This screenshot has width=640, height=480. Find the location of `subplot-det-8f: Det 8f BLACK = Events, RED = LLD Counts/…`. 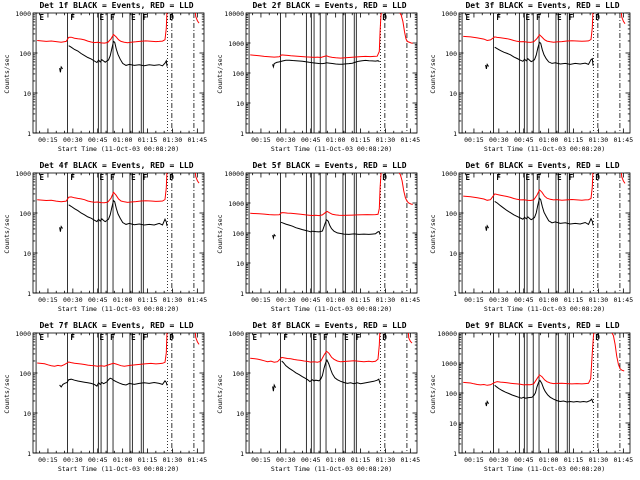

subplot-det-8f: Det 8f BLACK = Events, RED = LLD Counts/… is located at coordinates (319, 400).